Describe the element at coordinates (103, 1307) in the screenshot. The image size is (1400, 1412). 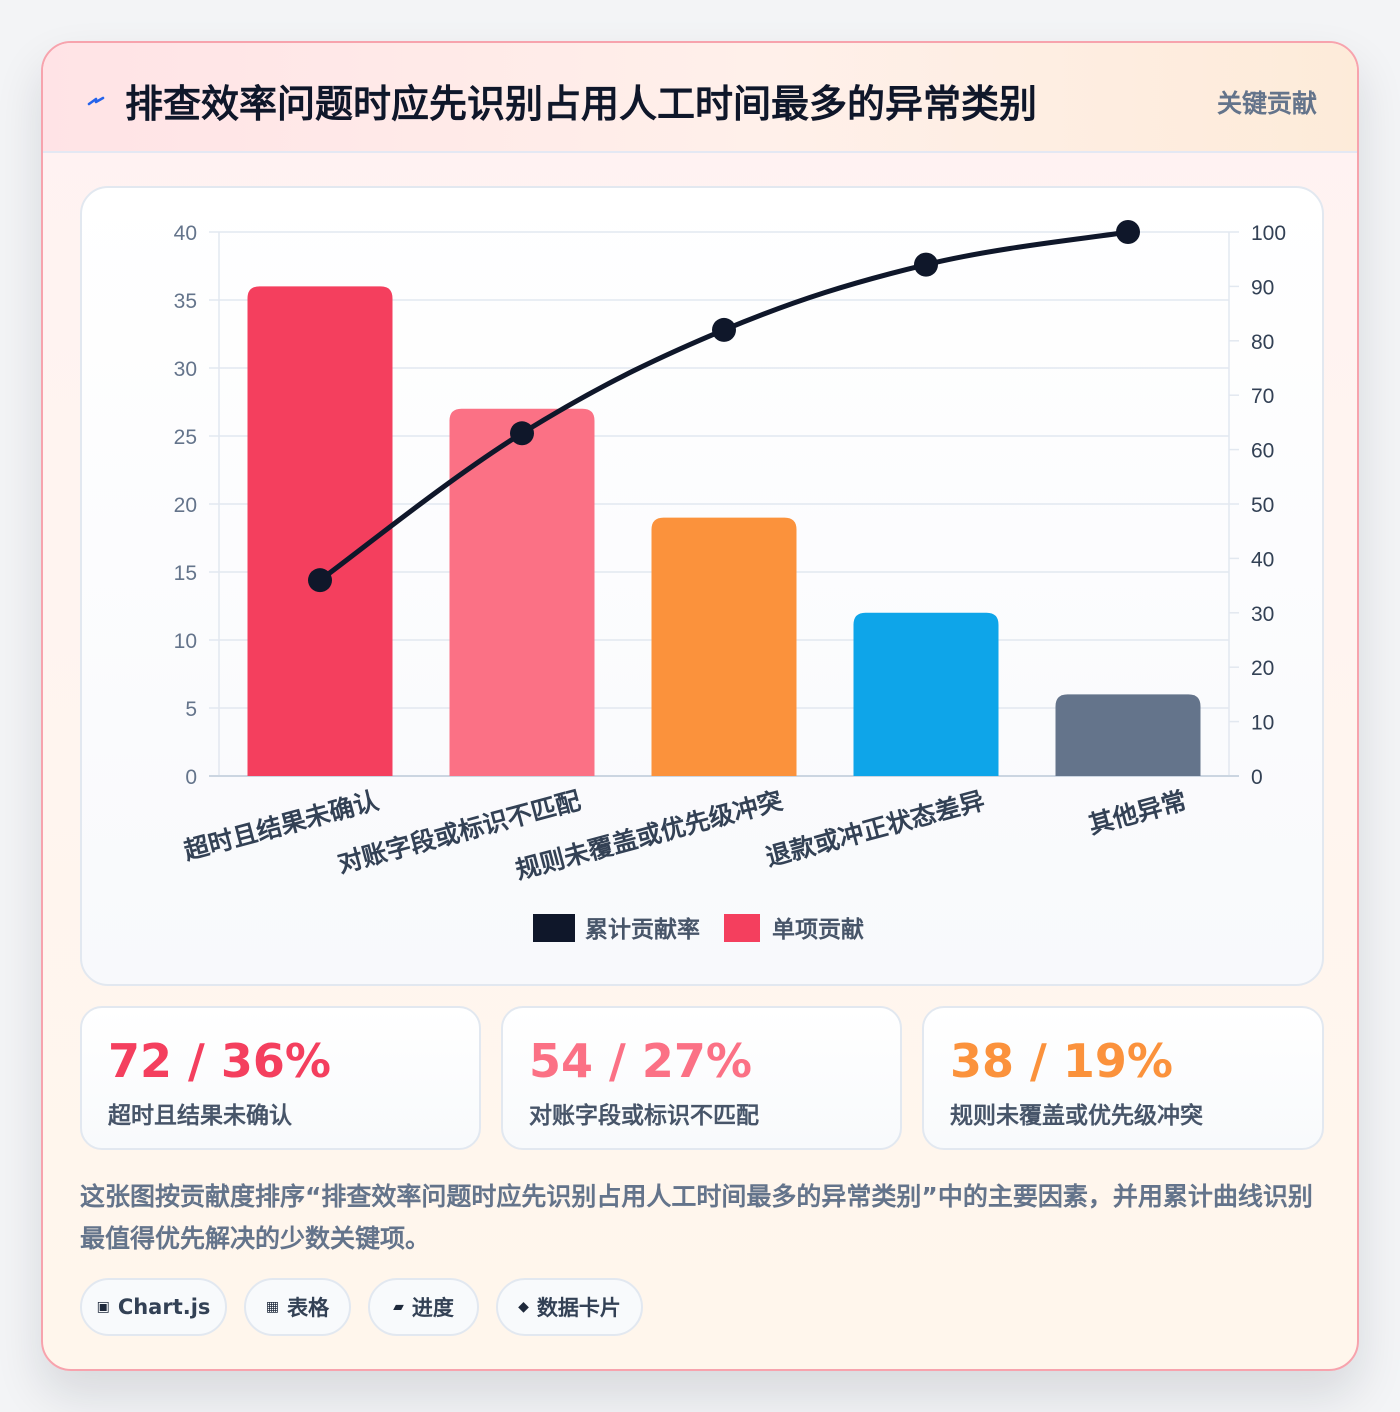
I see `square-icon: ▣` at that location.